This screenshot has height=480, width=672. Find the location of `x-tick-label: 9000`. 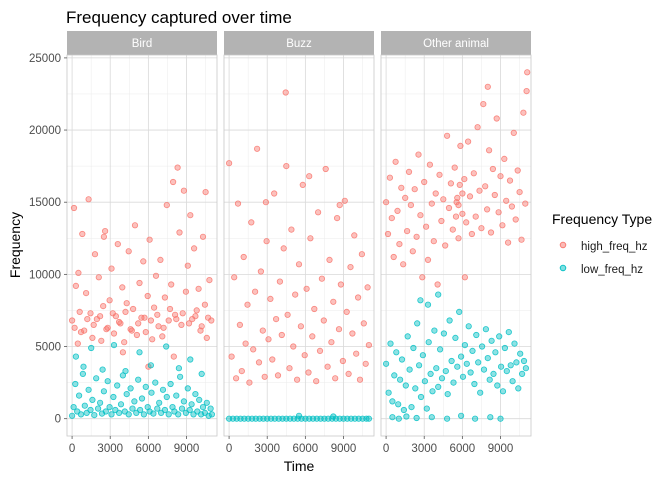

x-tick-label: 9000 is located at coordinates (501, 449).